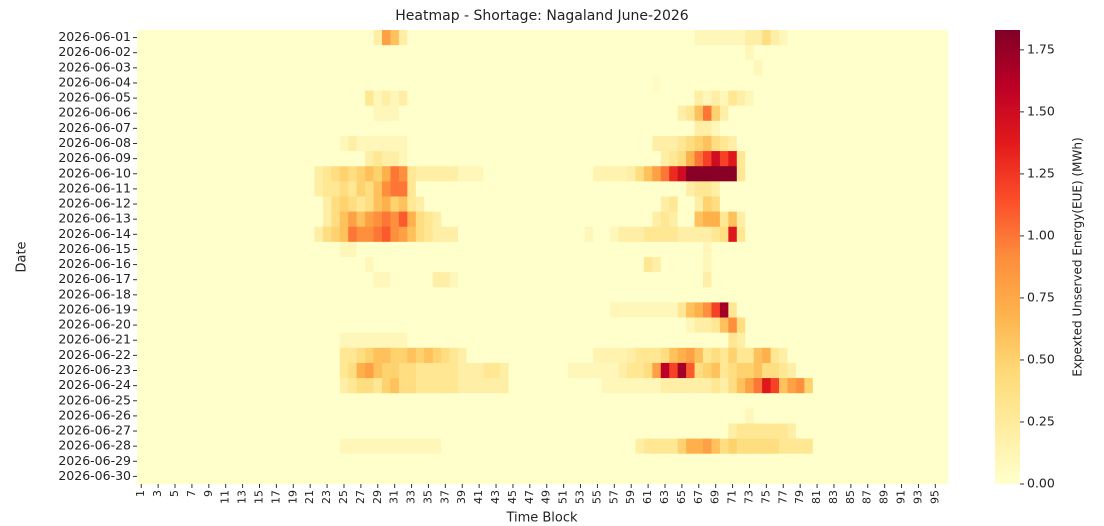 This screenshot has width=1104, height=526. What do you see at coordinates (94, 445) in the screenshot?
I see `y-tick-label: 2026-06-28` at bounding box center [94, 445].